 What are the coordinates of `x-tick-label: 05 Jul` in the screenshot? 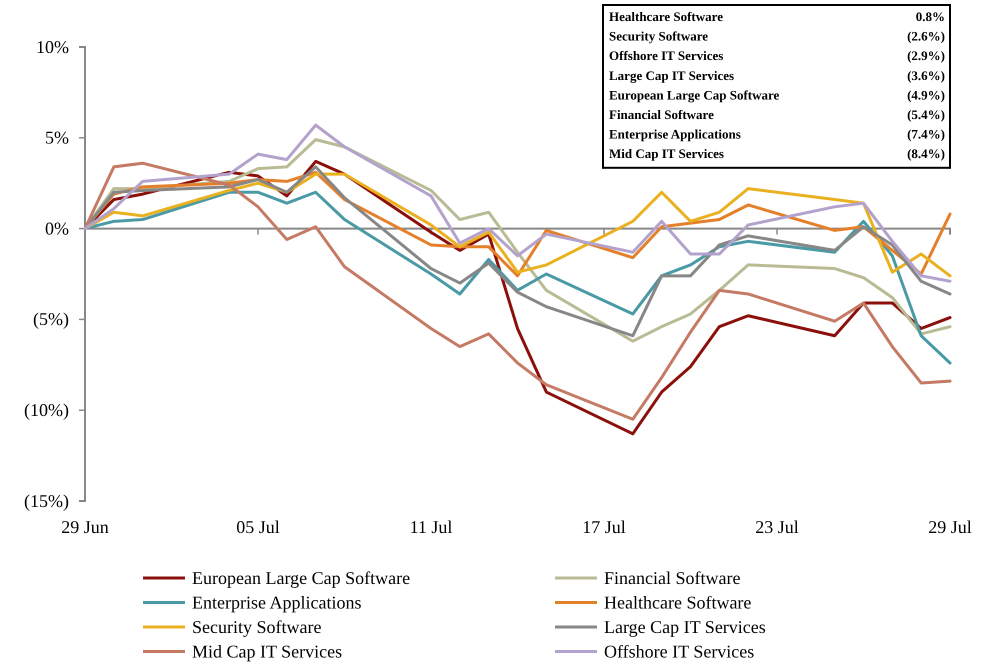 It's located at (258, 527).